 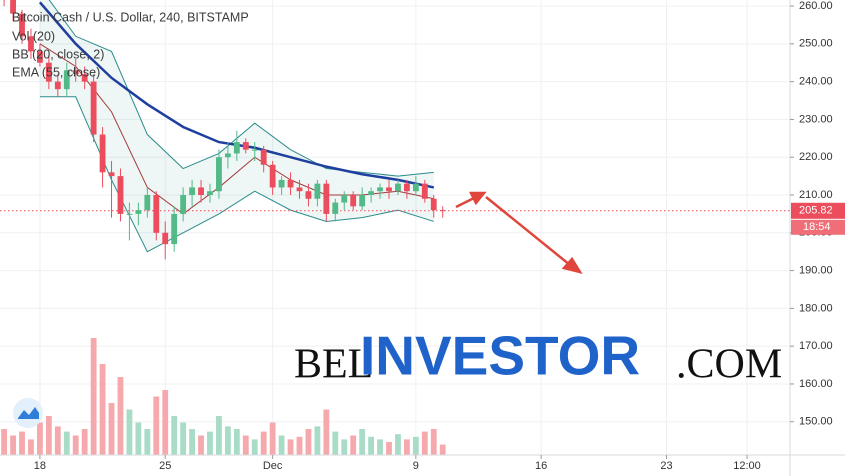 What do you see at coordinates (541, 466) in the screenshot?
I see `x-tick-label: 16` at bounding box center [541, 466].